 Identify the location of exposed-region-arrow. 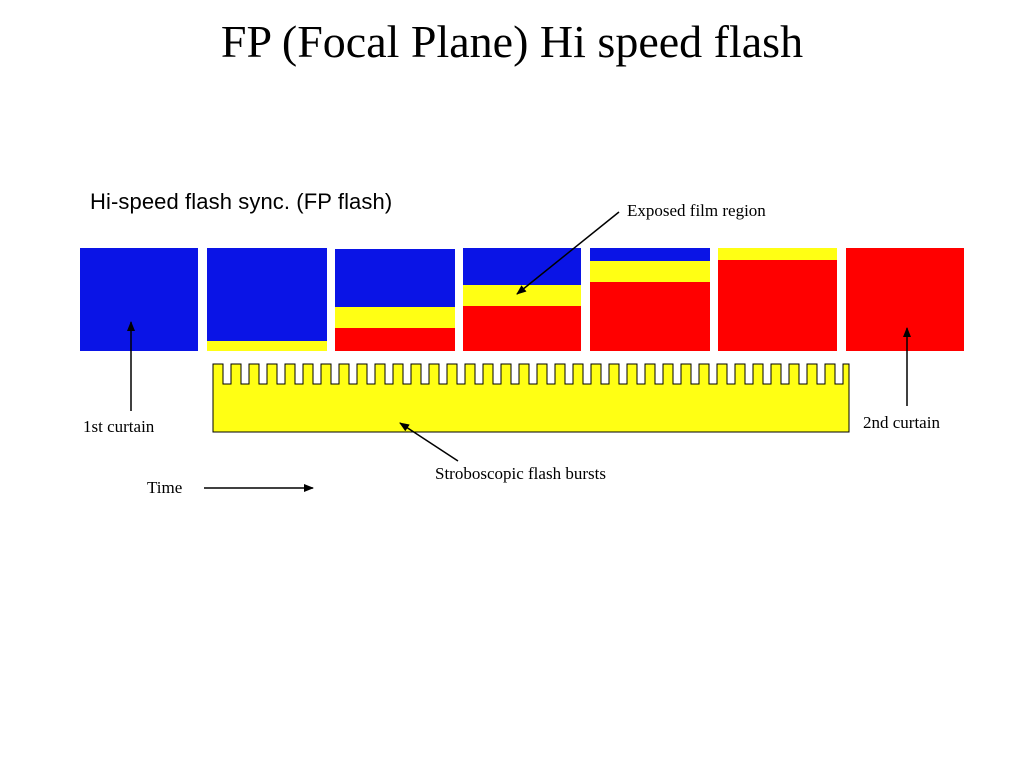
(568, 253).